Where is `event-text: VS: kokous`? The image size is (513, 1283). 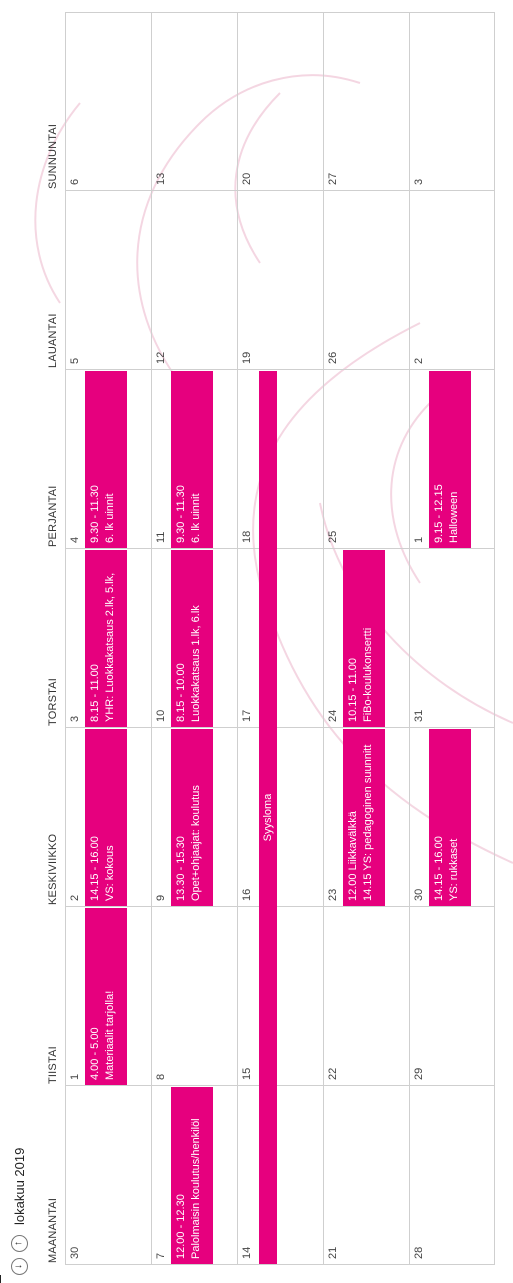
event-text: VS: kokous is located at coordinates (110, 873).